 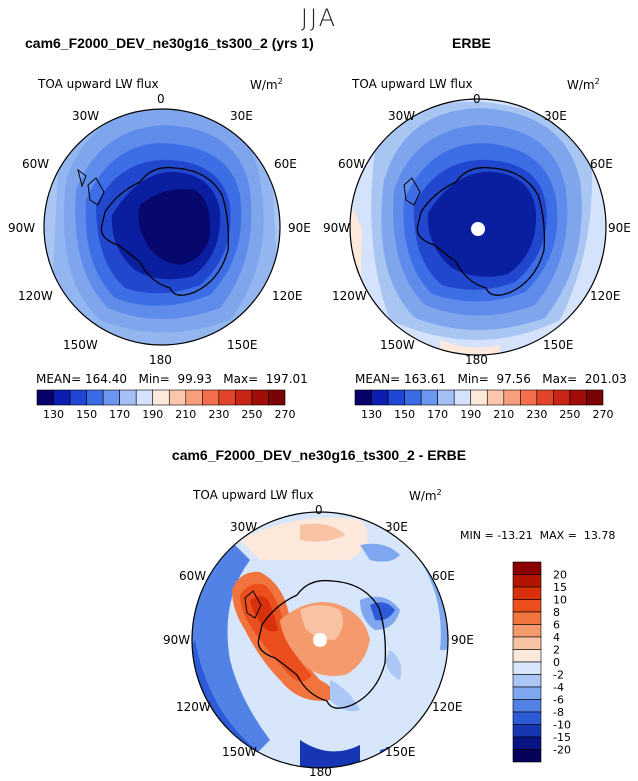 I want to click on map3-lon-120w: 120W, so click(x=193, y=707).